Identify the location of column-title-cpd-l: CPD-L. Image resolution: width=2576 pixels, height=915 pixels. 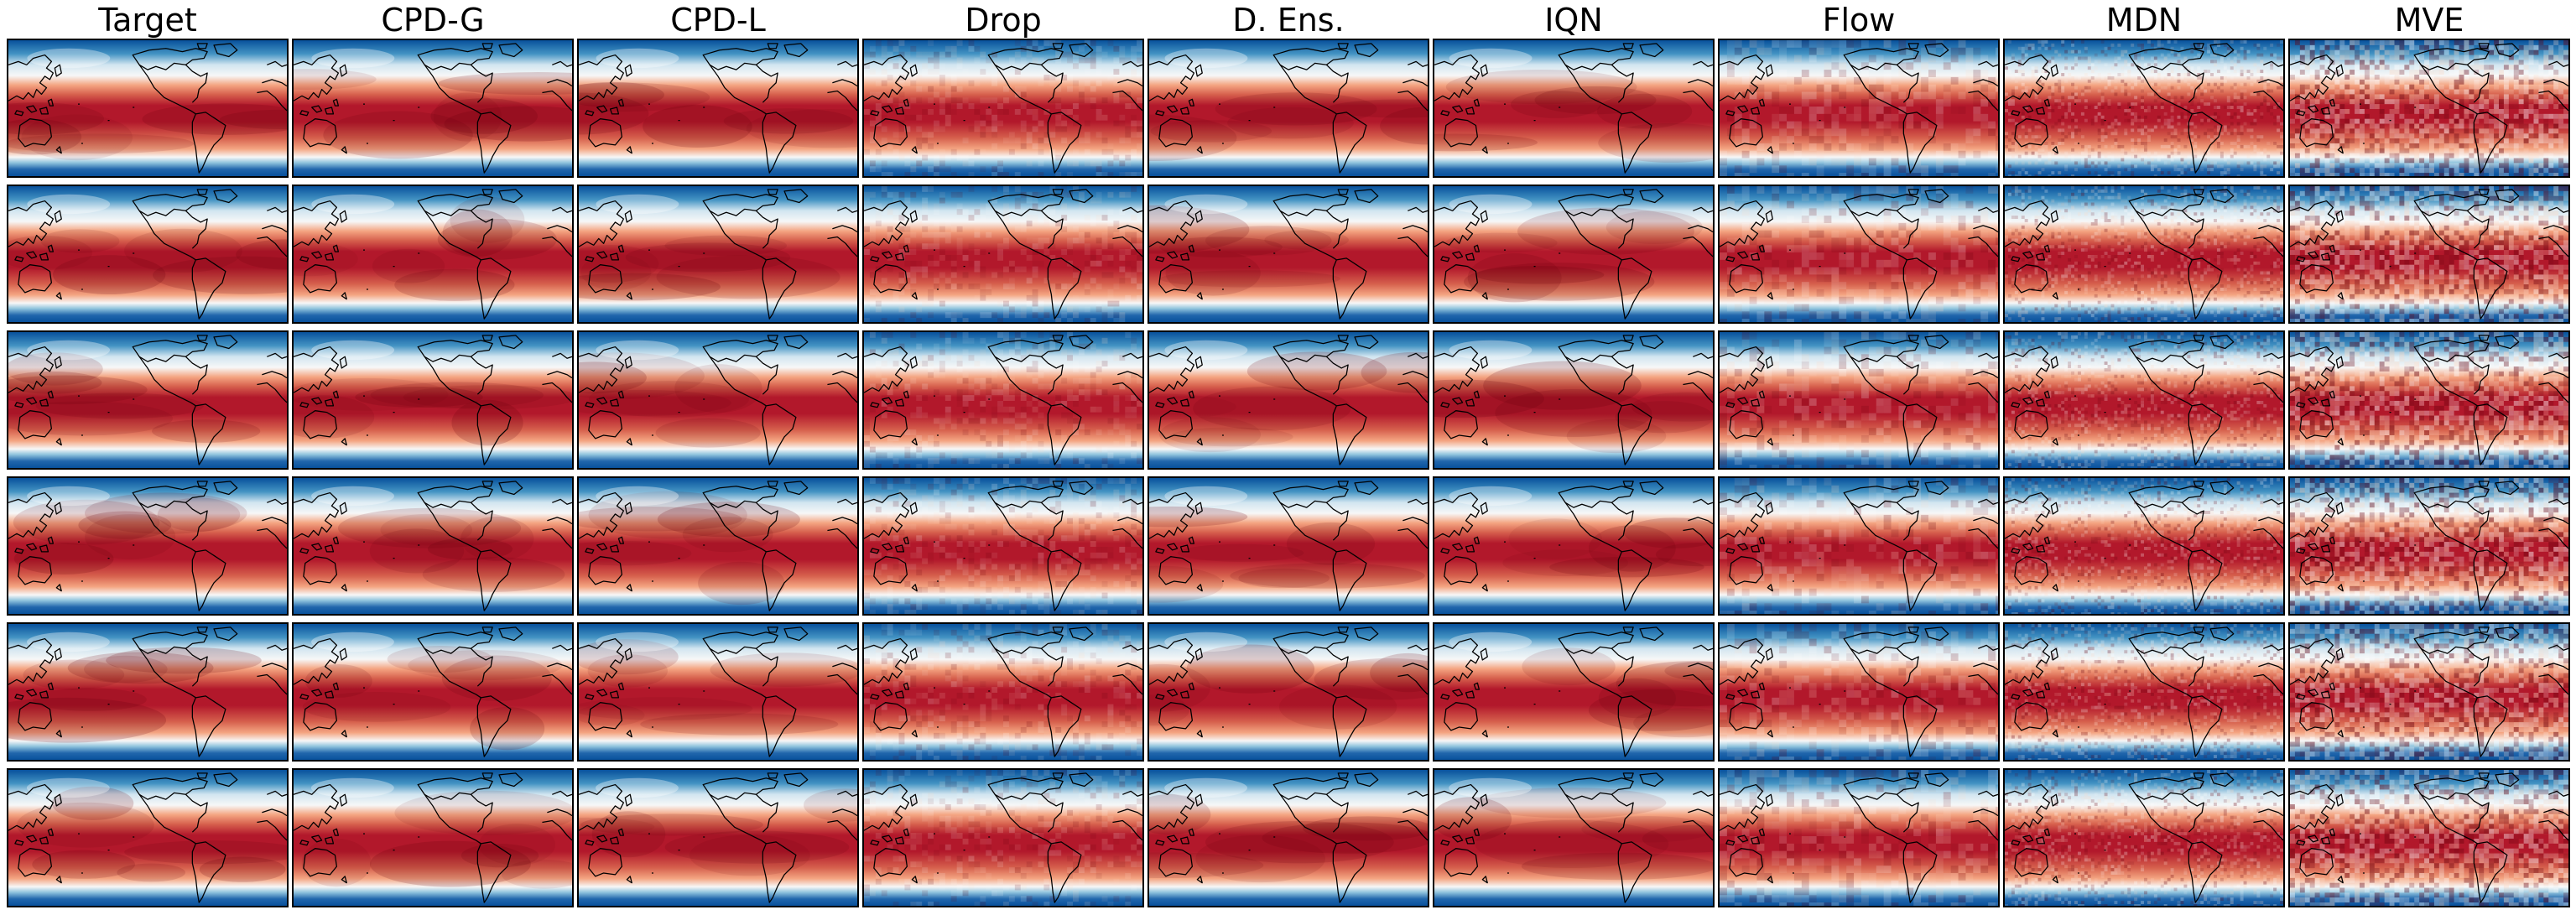
(718, 20).